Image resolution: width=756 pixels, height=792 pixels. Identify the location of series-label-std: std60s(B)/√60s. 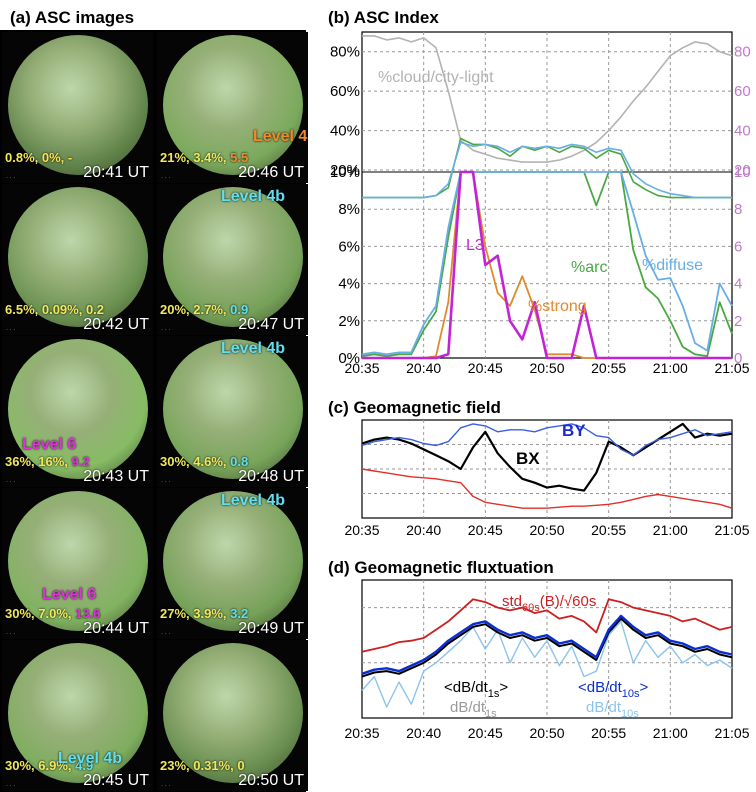
(549, 603).